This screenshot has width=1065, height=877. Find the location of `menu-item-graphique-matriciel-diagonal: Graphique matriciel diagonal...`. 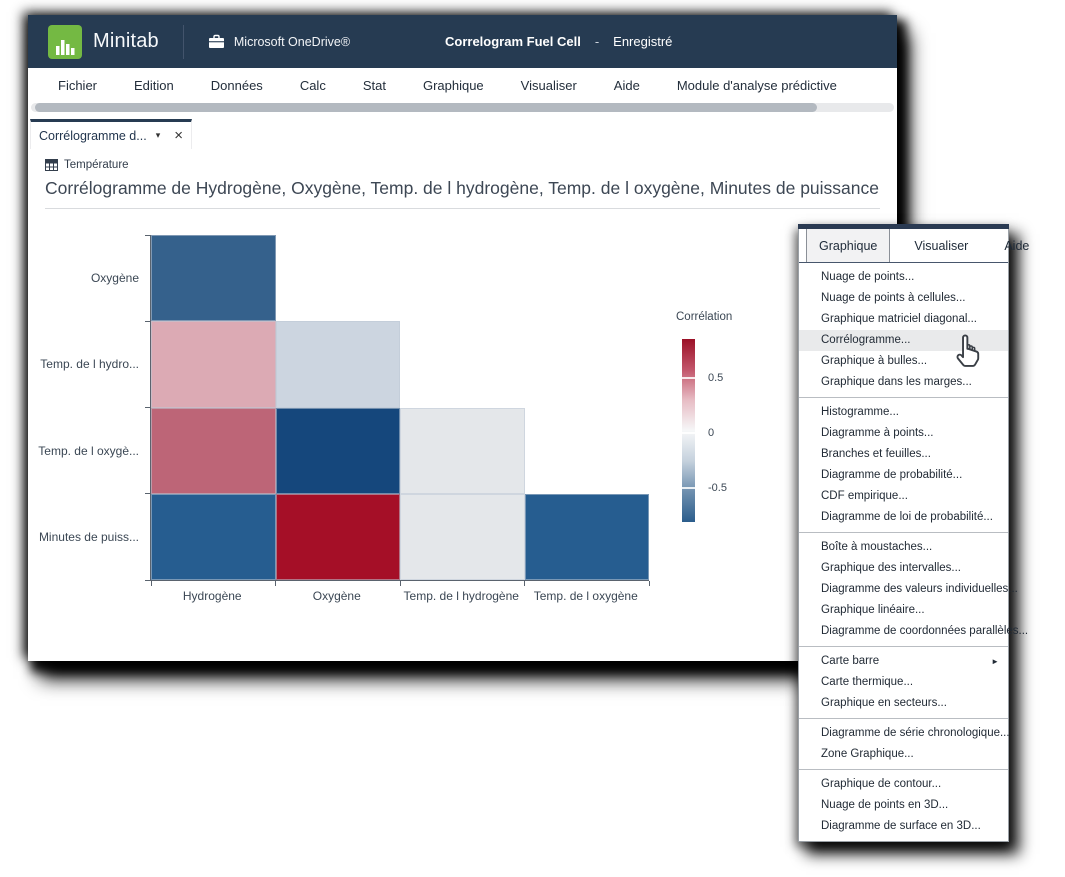

menu-item-graphique-matriciel-diagonal: Graphique matriciel diagonal... is located at coordinates (899, 319).